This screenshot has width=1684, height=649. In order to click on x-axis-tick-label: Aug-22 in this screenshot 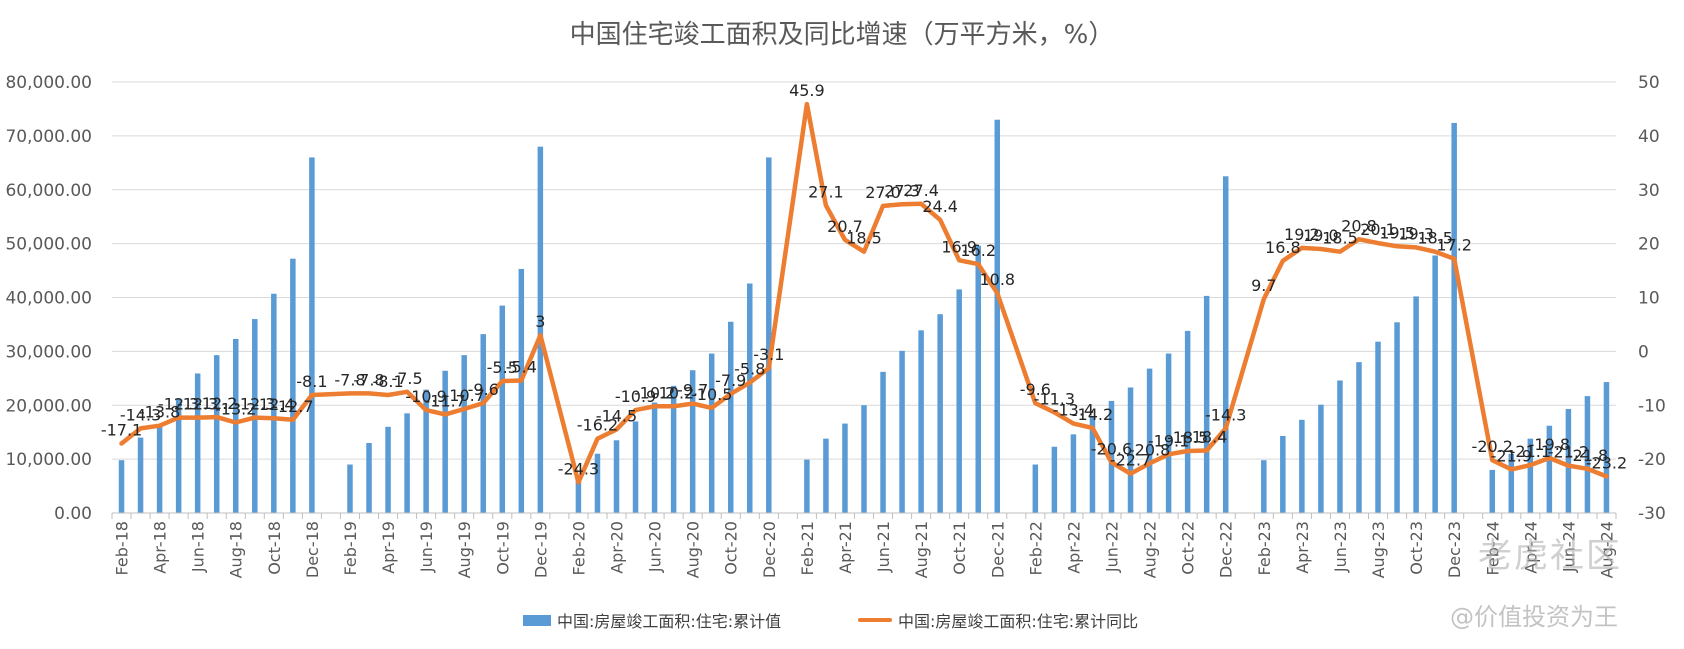, I will do `click(1150, 549)`.